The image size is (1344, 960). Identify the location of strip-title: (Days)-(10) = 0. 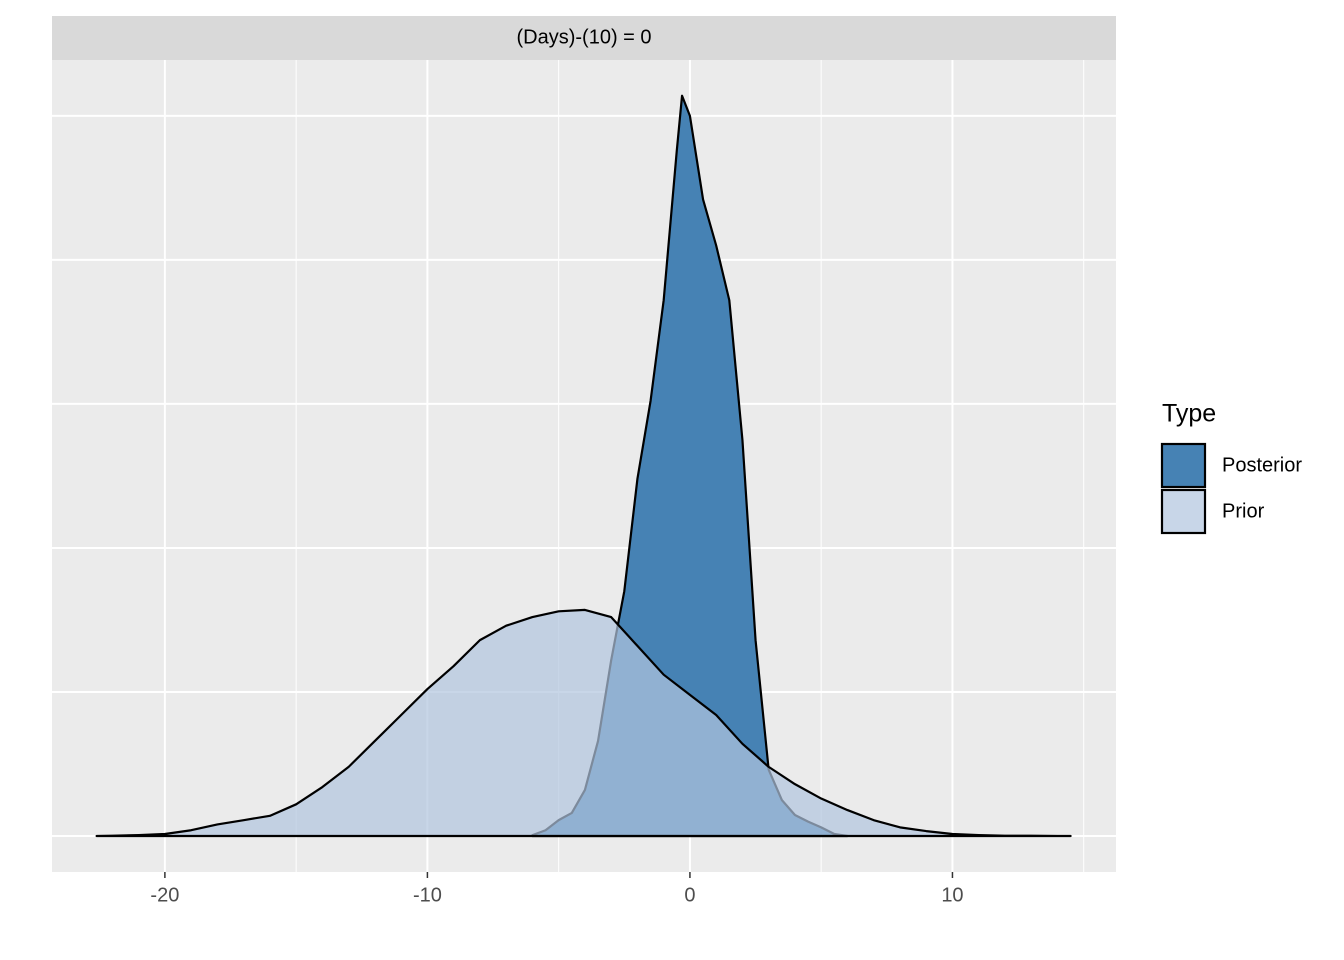
(583, 37).